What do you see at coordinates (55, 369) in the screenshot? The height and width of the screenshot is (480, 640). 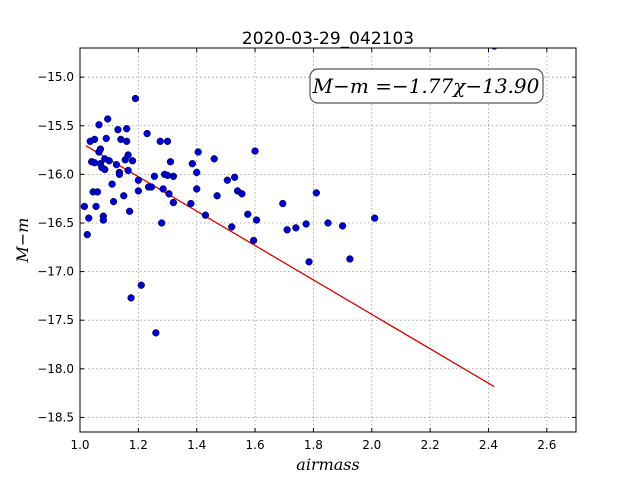 I see `y-tick-label: −18.0` at bounding box center [55, 369].